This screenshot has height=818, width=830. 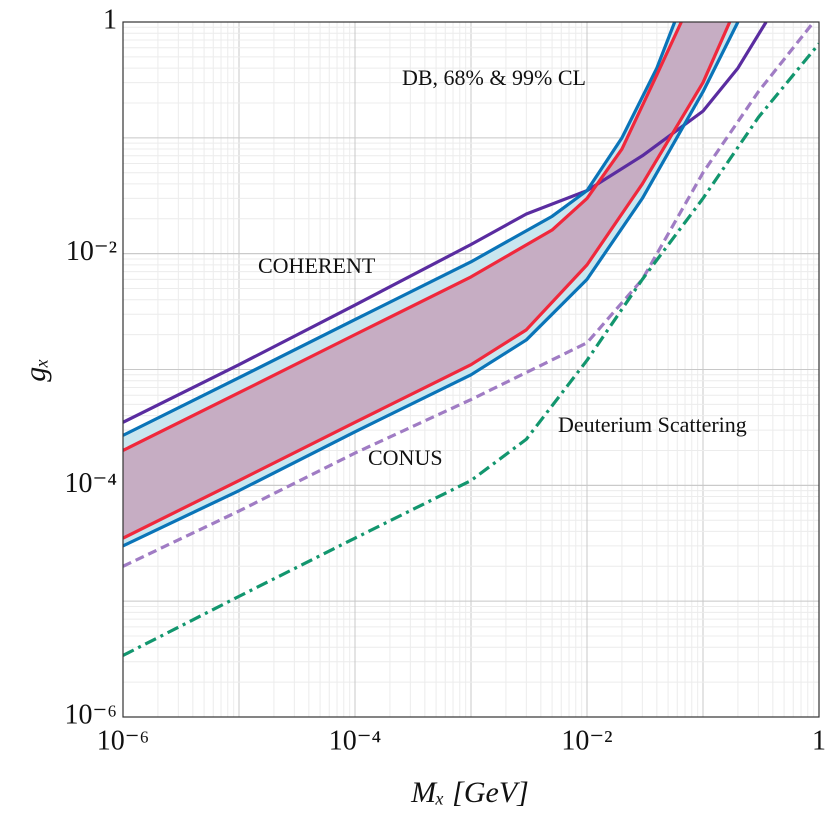 I want to click on annotation: COHERENT, so click(x=317, y=265).